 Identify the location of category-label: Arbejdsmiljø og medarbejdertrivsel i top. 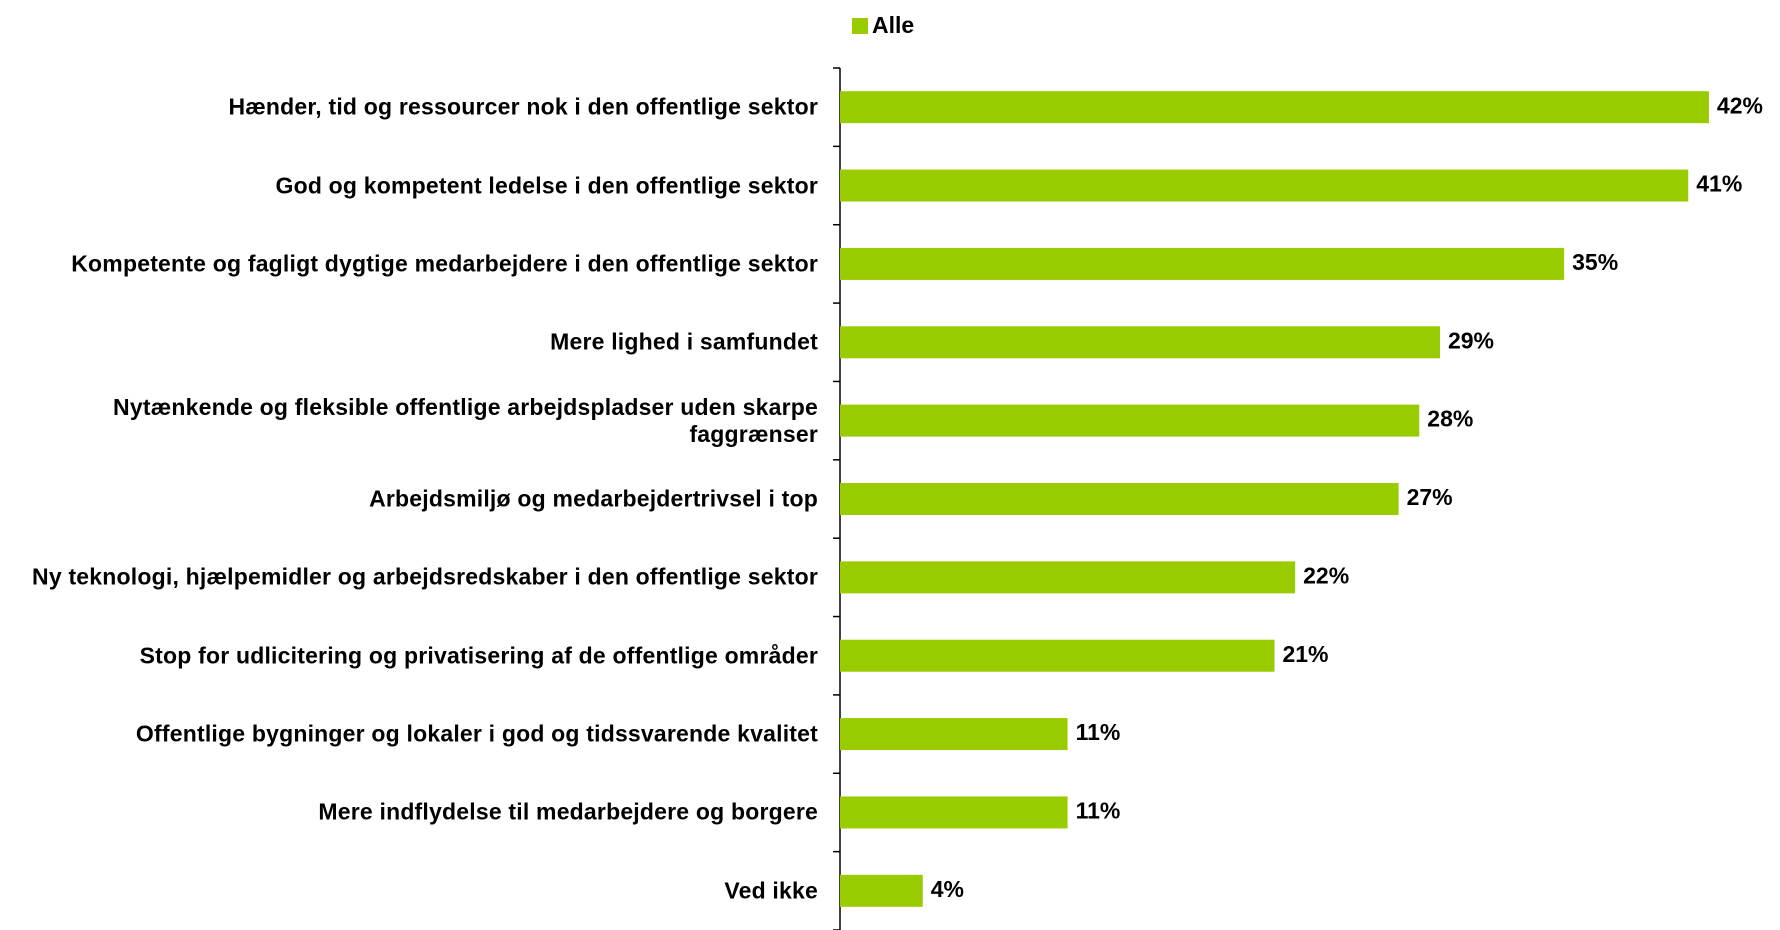
(593, 498).